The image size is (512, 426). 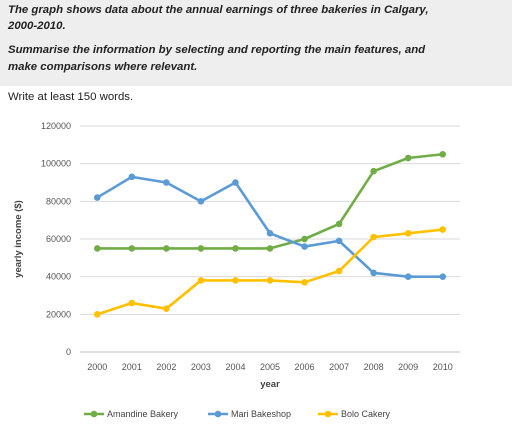 I want to click on x-tick-label: 2000, so click(x=97, y=367).